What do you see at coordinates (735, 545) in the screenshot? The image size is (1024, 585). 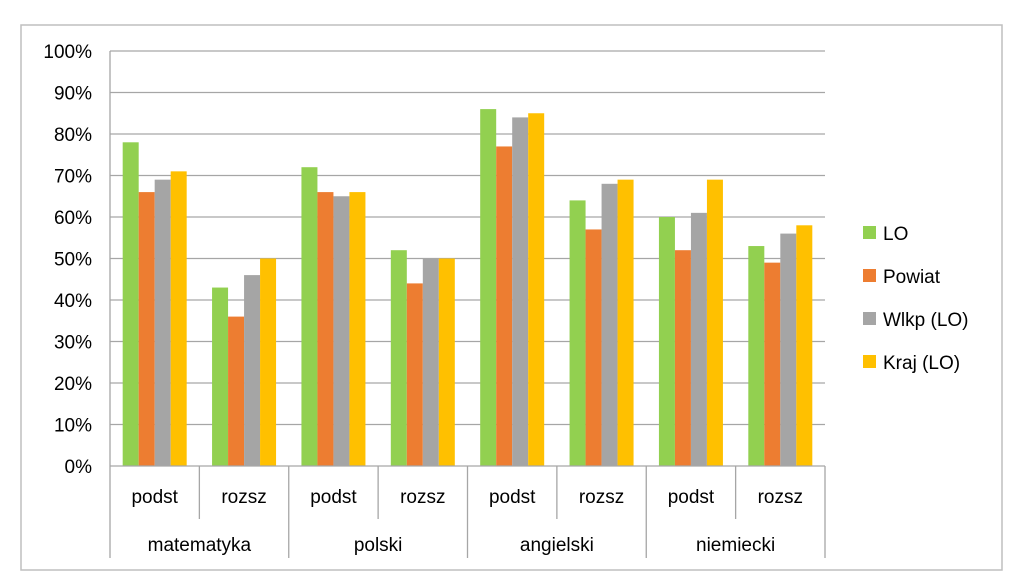 I see `x-group-label: niemiecki` at bounding box center [735, 545].